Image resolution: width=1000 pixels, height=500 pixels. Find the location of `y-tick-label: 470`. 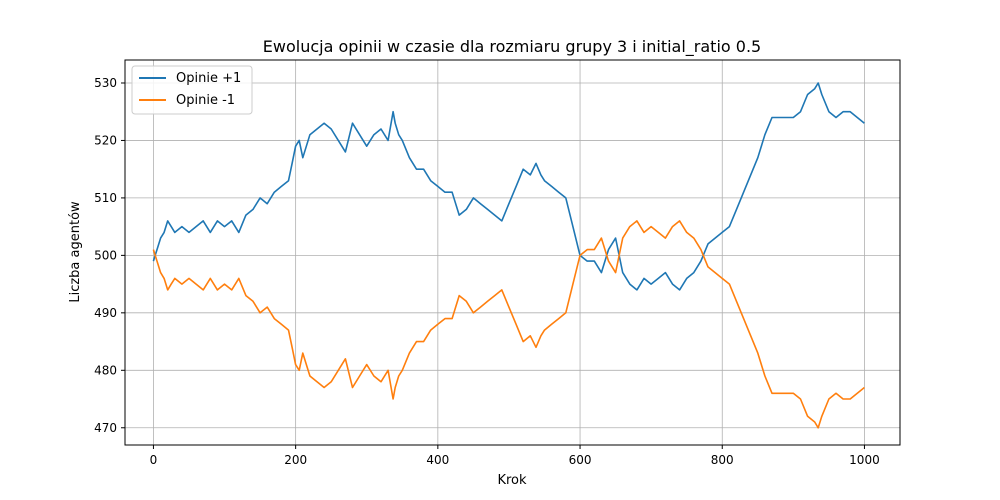

y-tick-label: 470 is located at coordinates (105, 428).